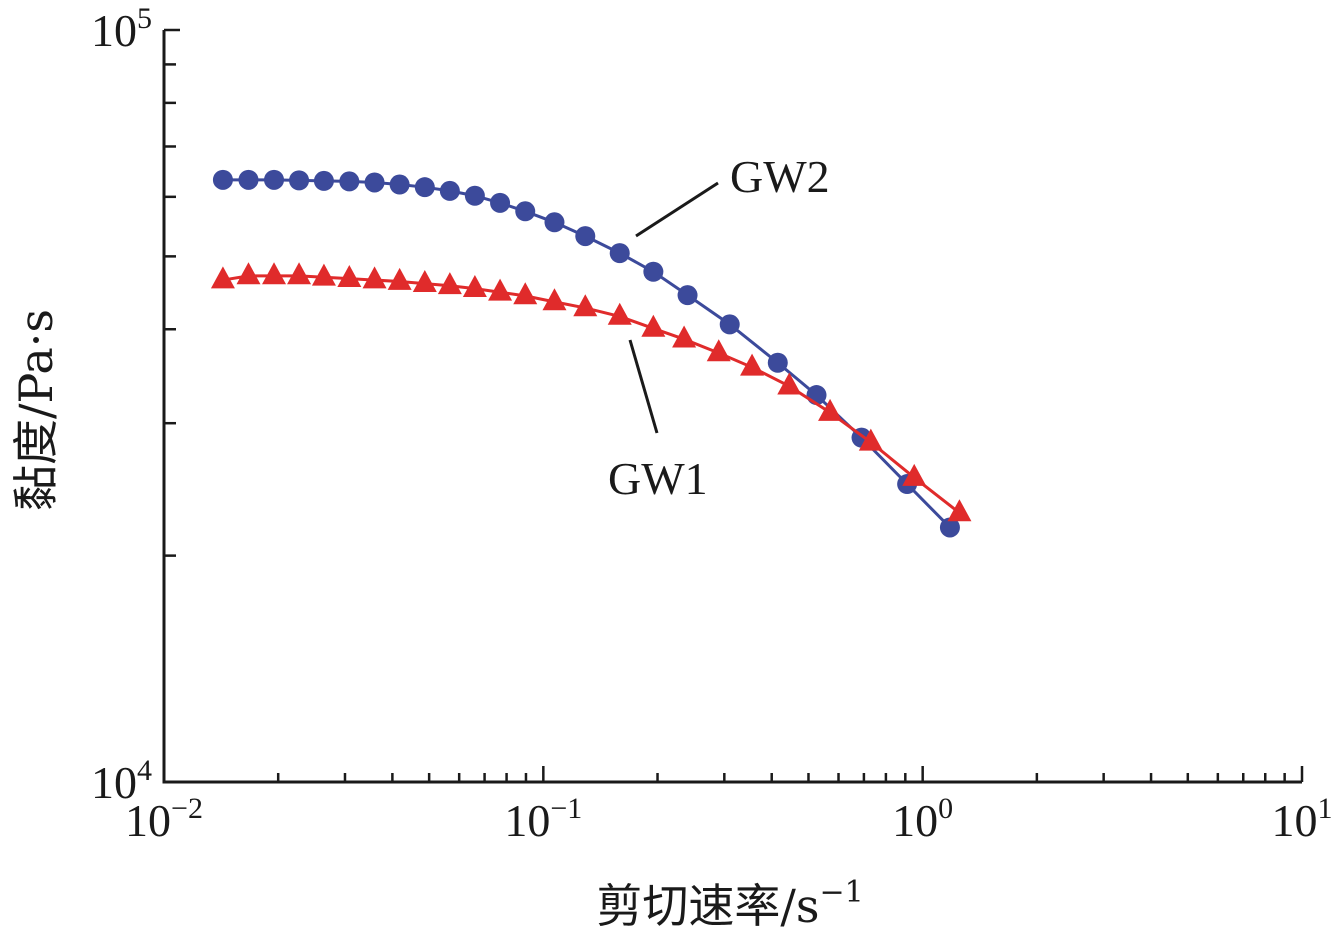 Image resolution: width=1338 pixels, height=939 pixels. I want to click on annotation-line-gw2, so click(677, 209).